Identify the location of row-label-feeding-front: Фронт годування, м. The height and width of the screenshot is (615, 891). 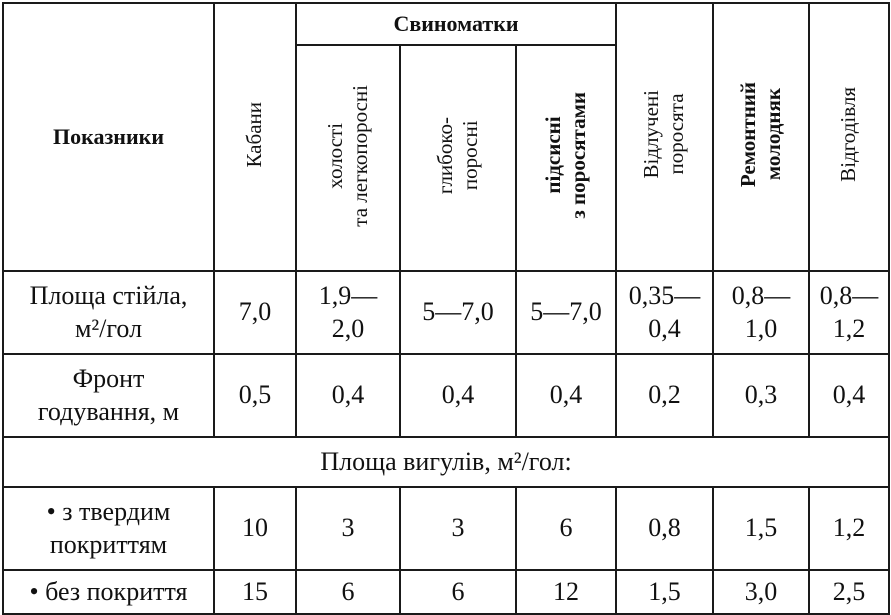
(108, 395).